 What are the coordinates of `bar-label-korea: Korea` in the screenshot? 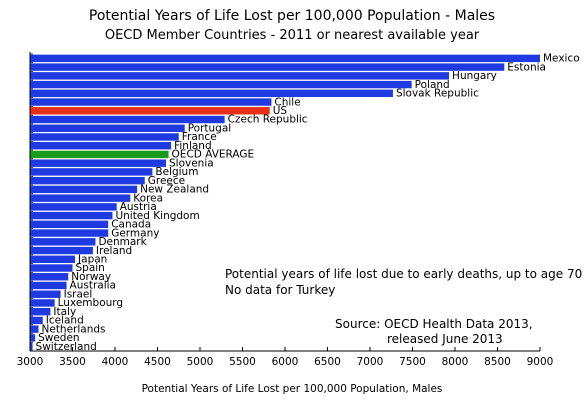 It's located at (148, 198).